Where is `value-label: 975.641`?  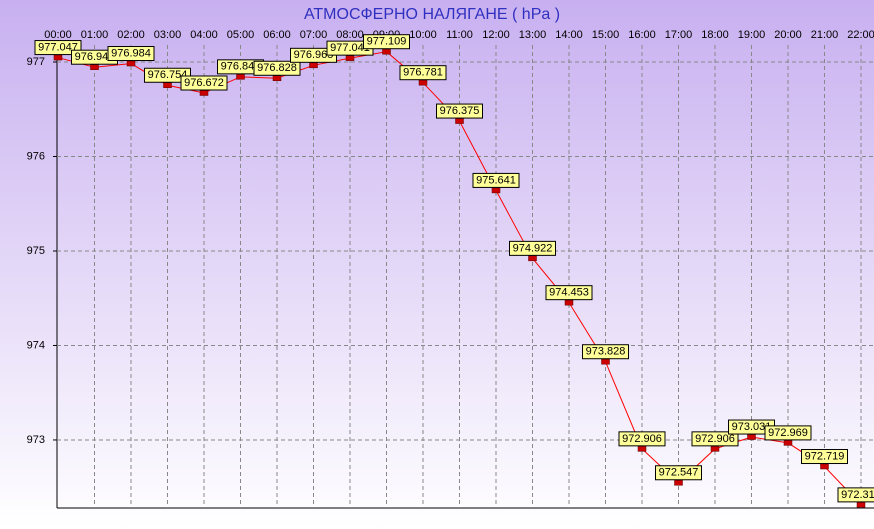
value-label: 975.641 is located at coordinates (496, 180).